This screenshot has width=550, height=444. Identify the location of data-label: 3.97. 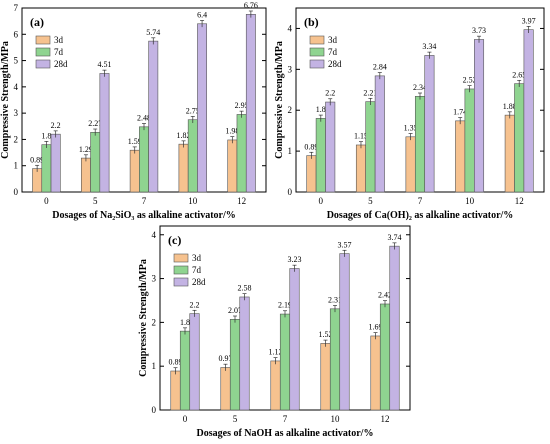
(529, 20).